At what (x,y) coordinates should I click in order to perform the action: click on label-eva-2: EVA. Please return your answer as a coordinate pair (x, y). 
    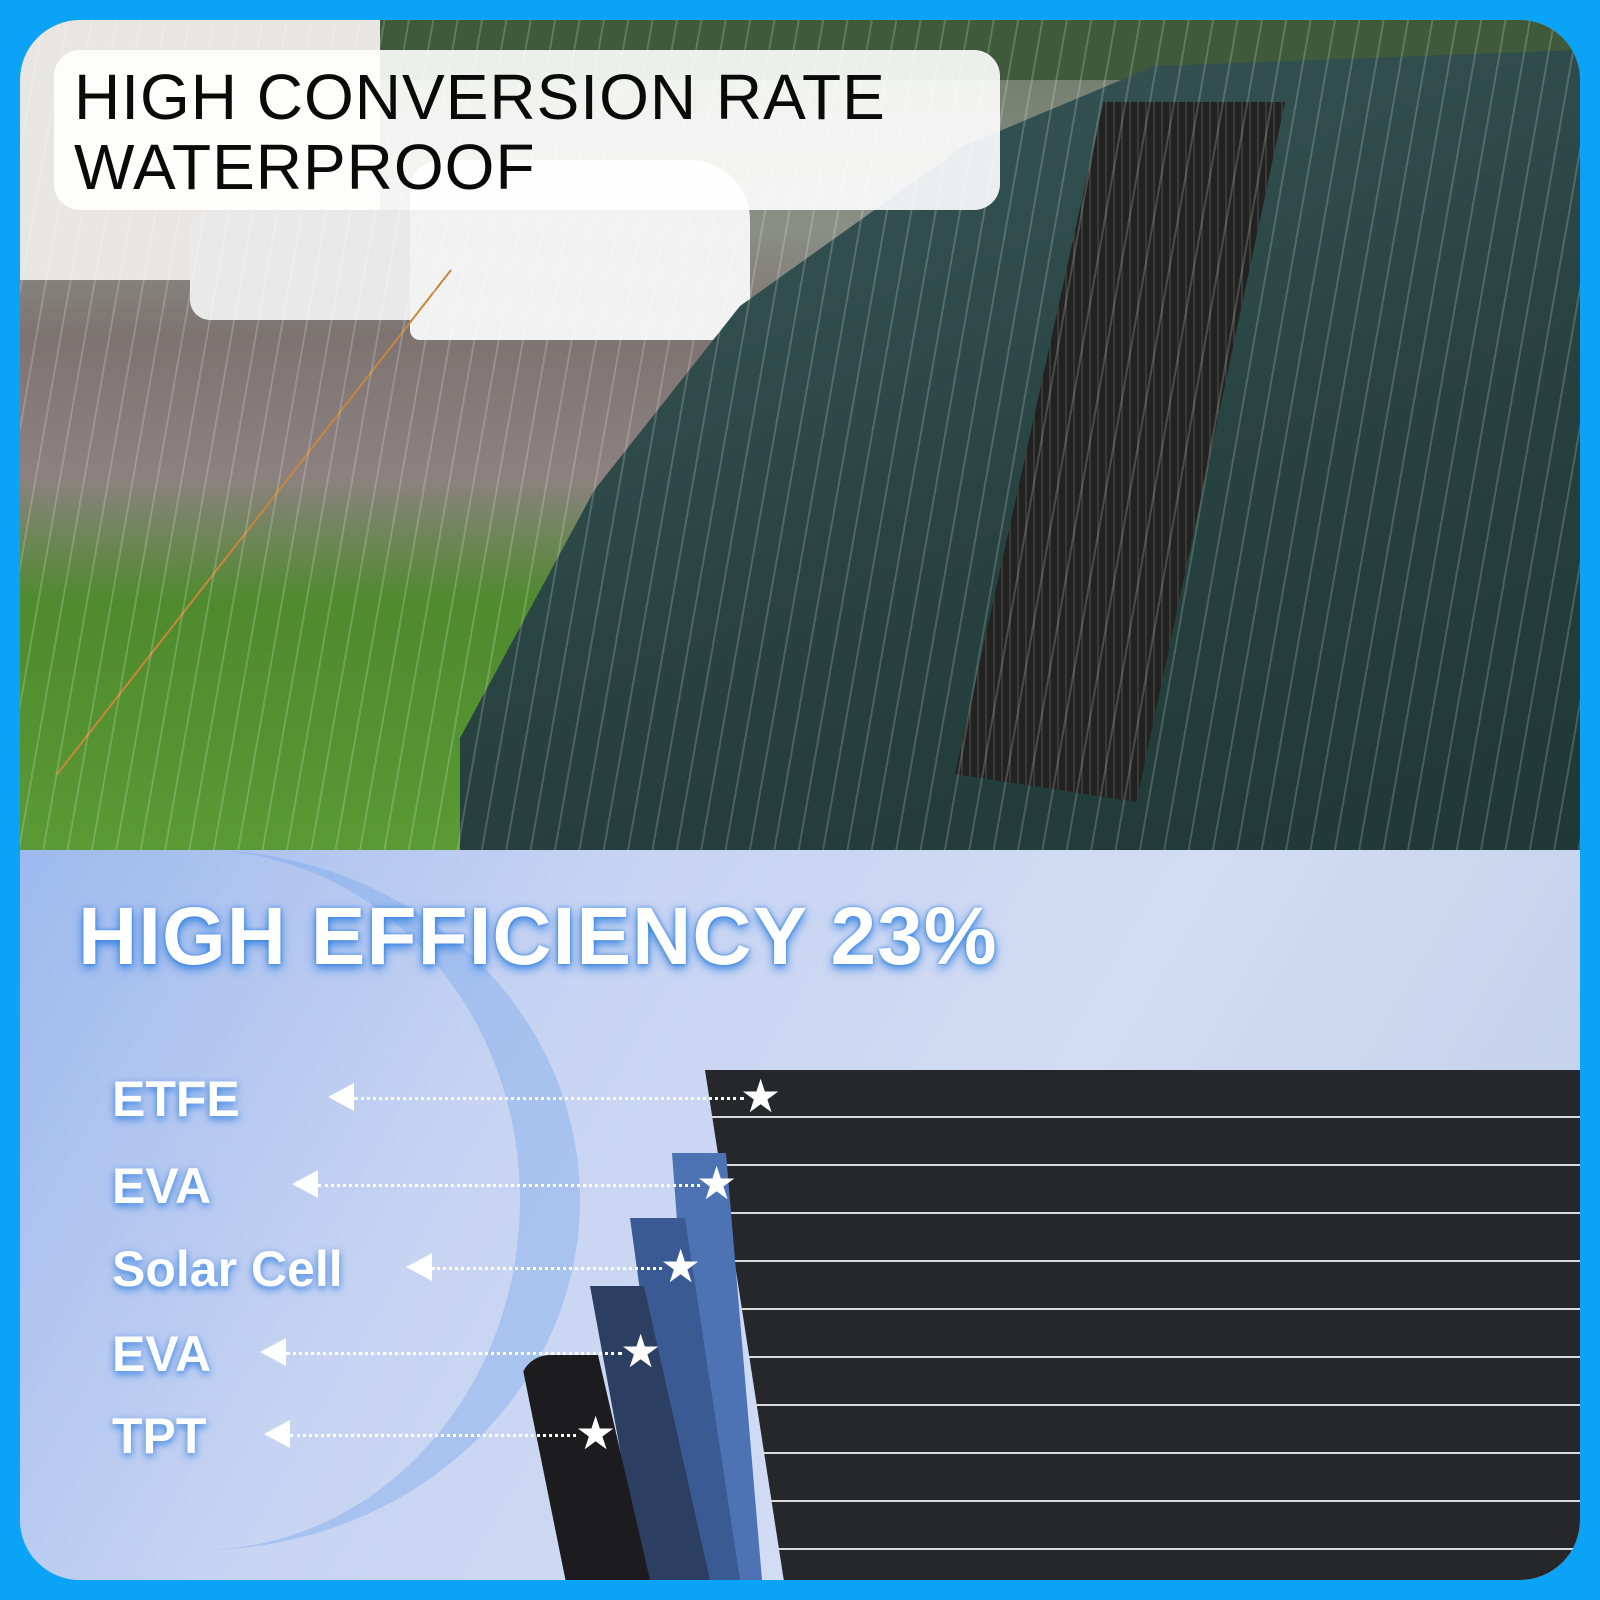
    Looking at the image, I should click on (162, 1354).